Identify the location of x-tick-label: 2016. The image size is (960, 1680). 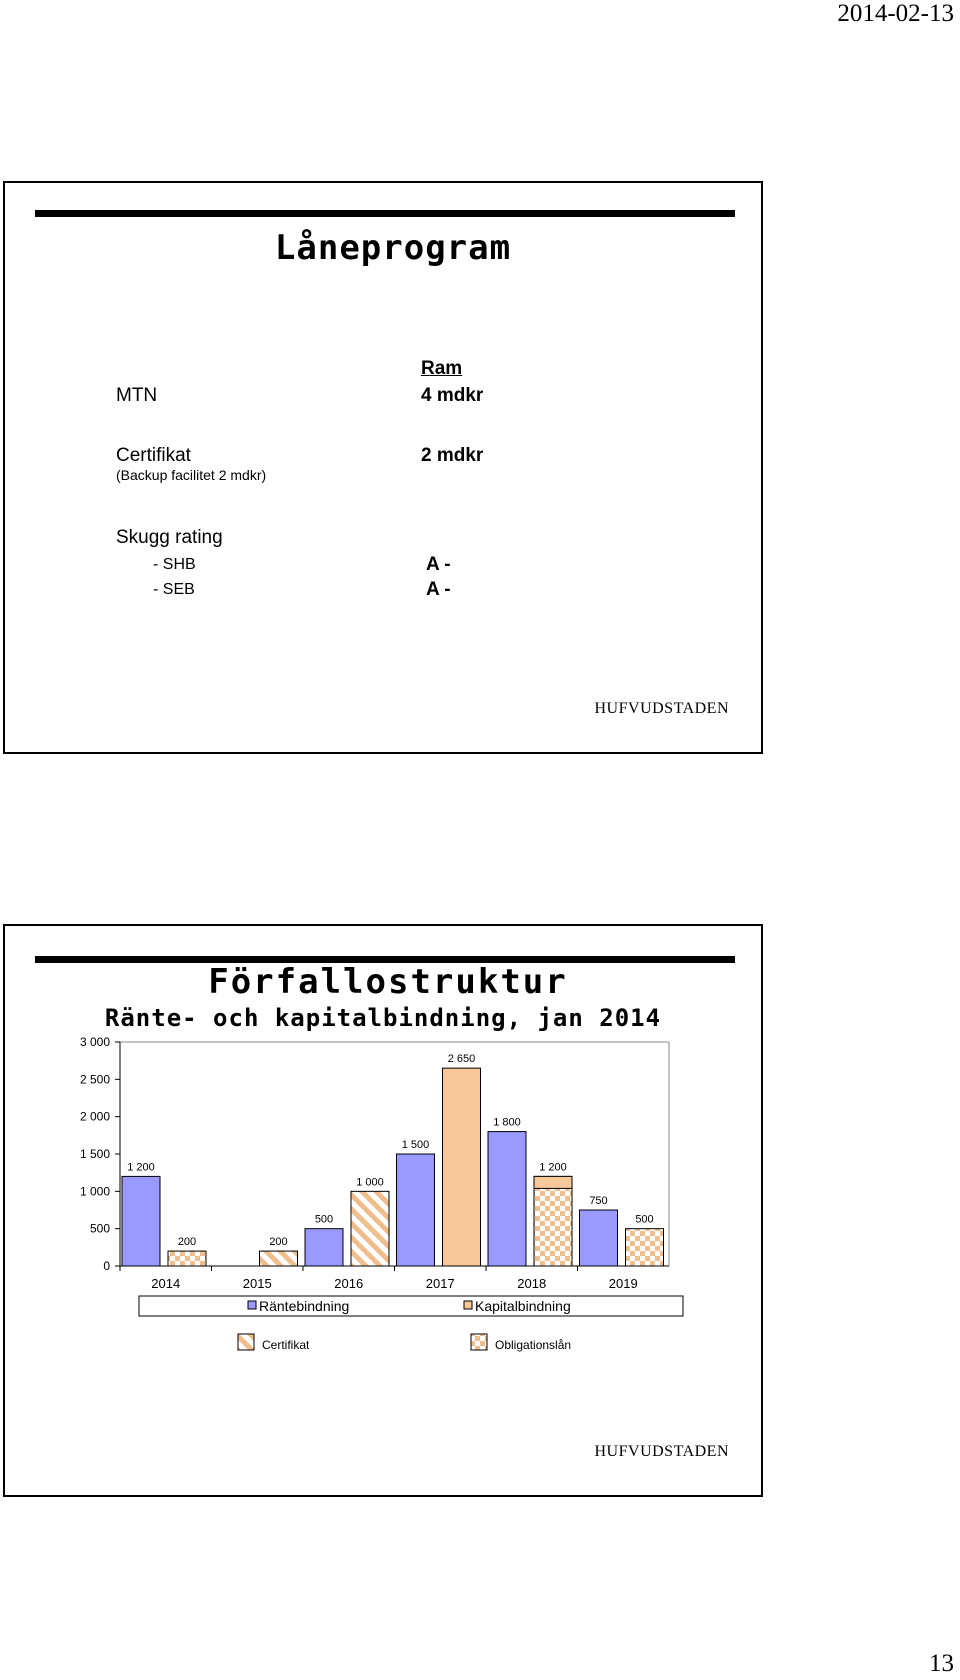
(348, 1283).